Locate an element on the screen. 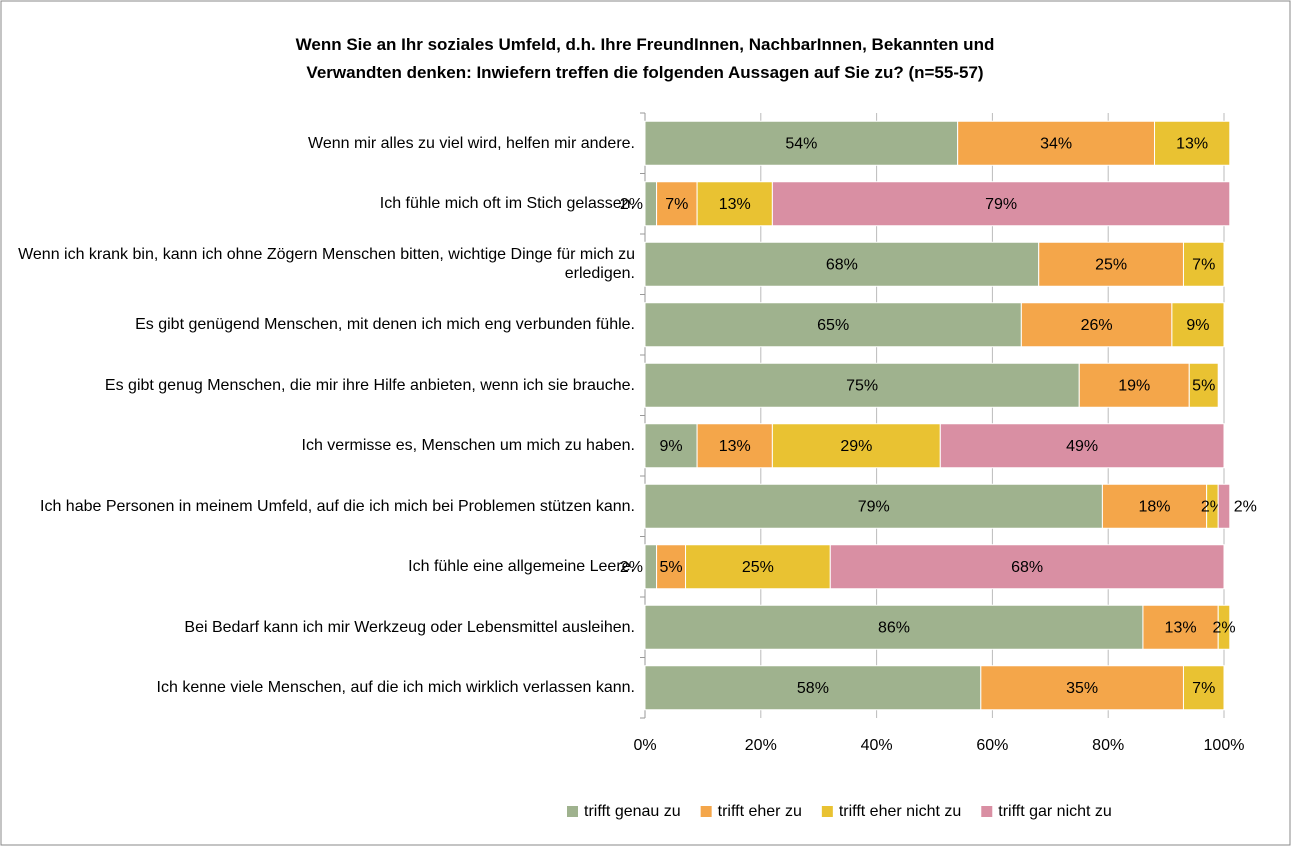  x-tick-label: 100% is located at coordinates (1224, 745).